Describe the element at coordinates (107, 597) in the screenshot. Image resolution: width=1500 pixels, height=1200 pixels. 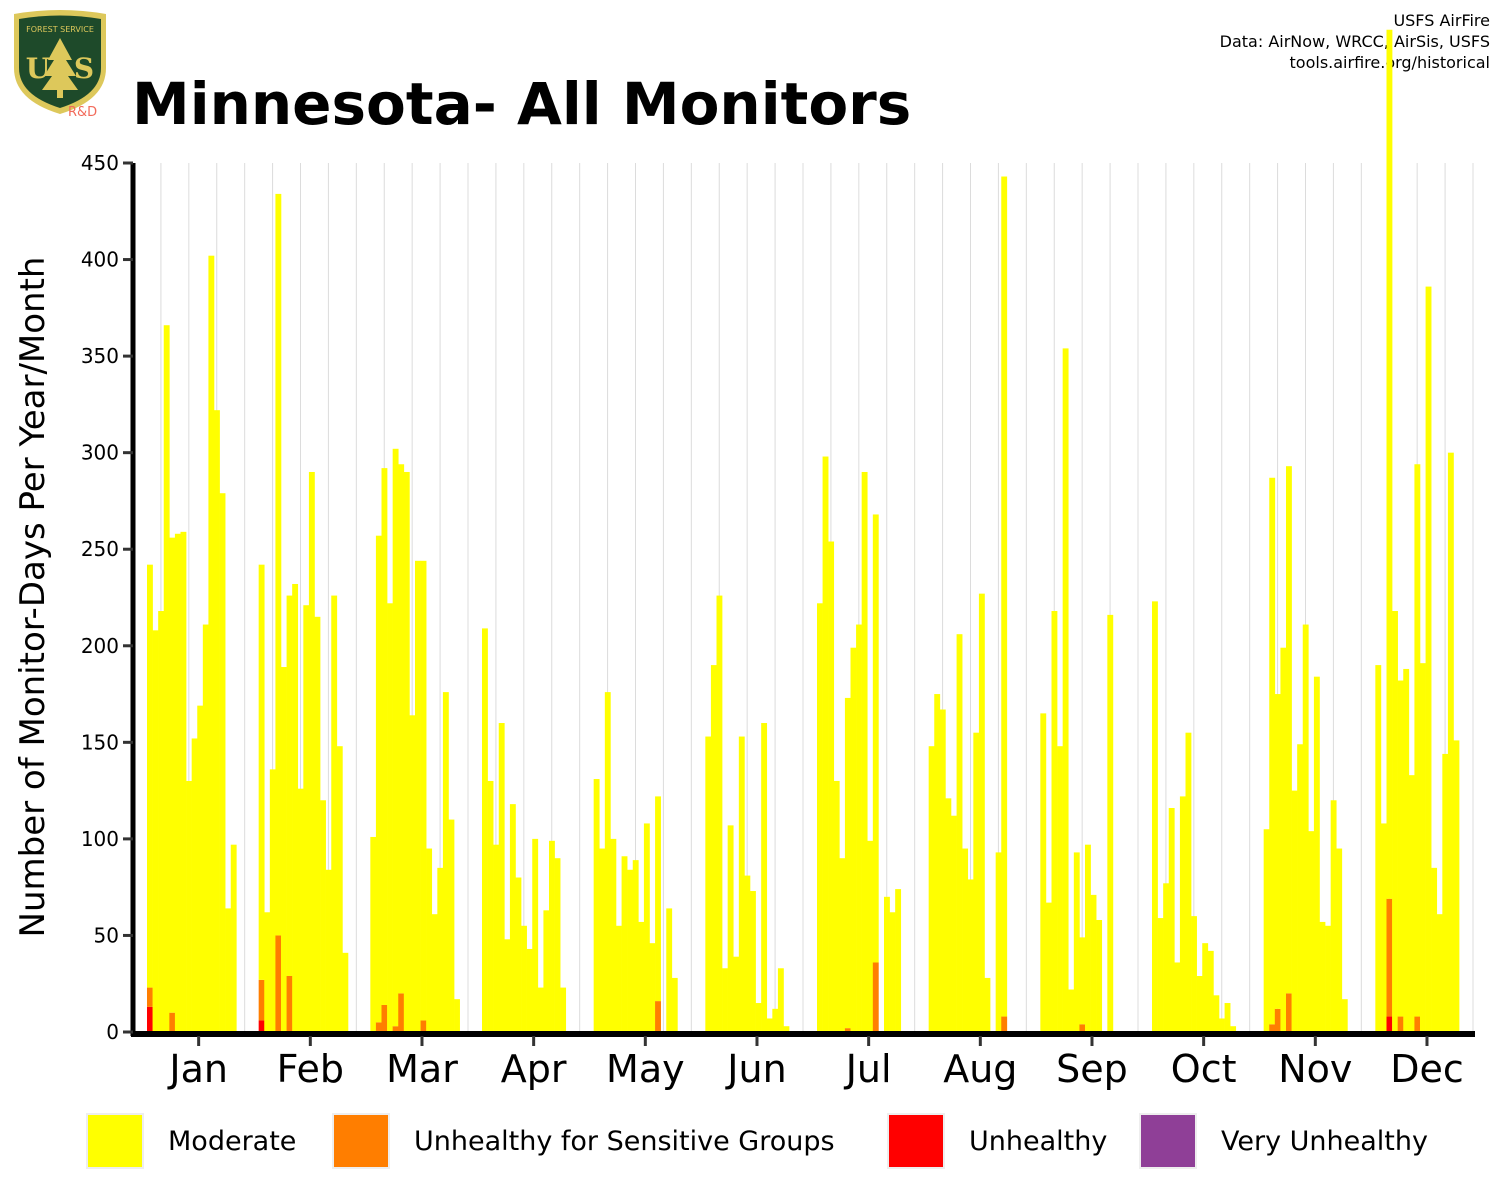
I see `y-axis: 0 50 100 150 200 250 300 350 400 450` at that location.